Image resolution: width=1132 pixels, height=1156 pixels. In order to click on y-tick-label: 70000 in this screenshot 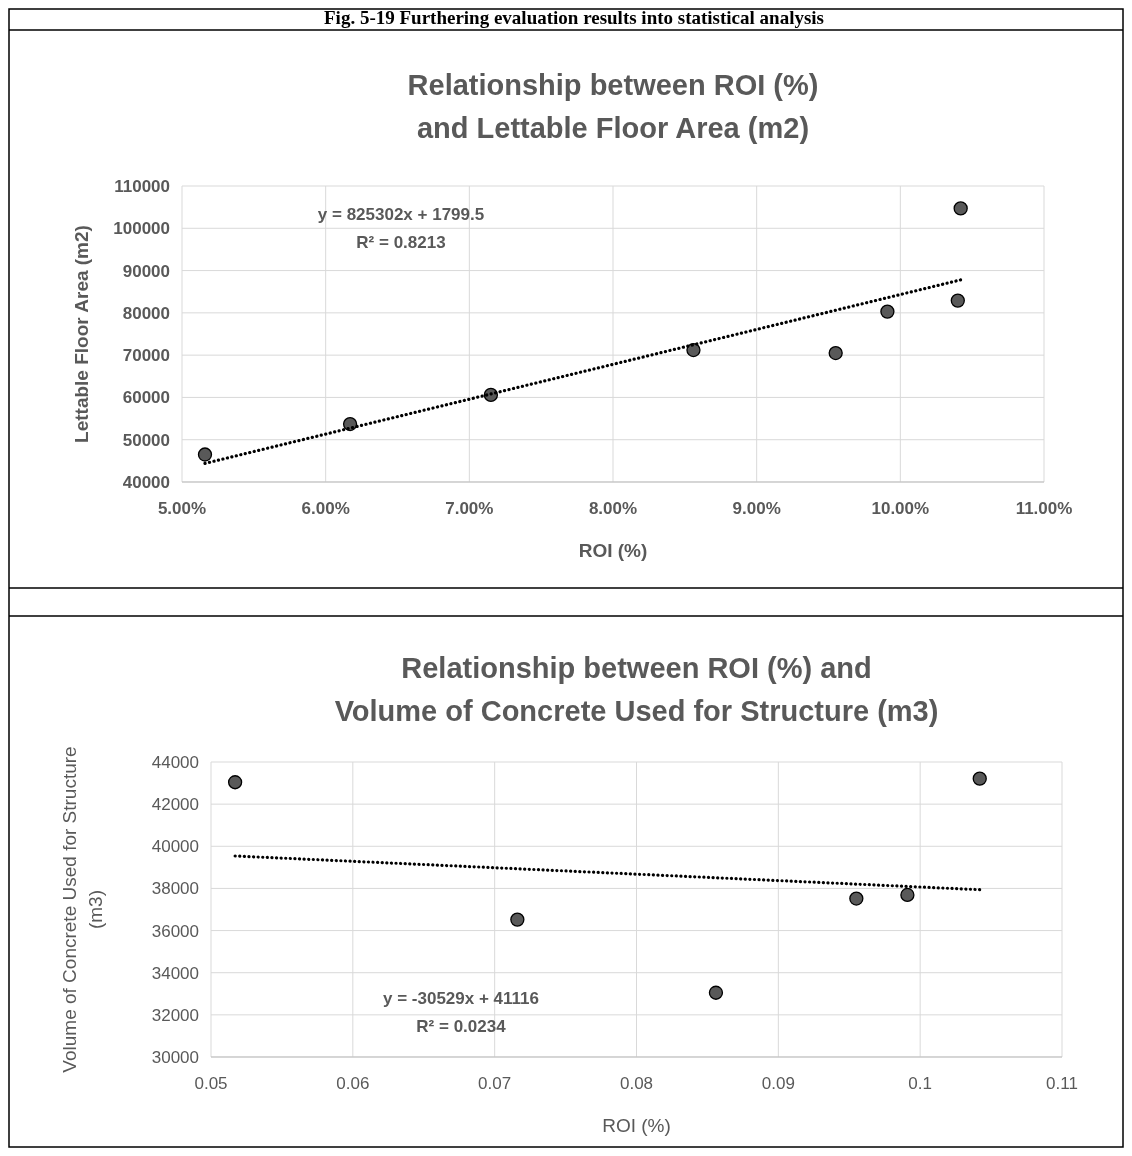, I will do `click(146, 356)`.